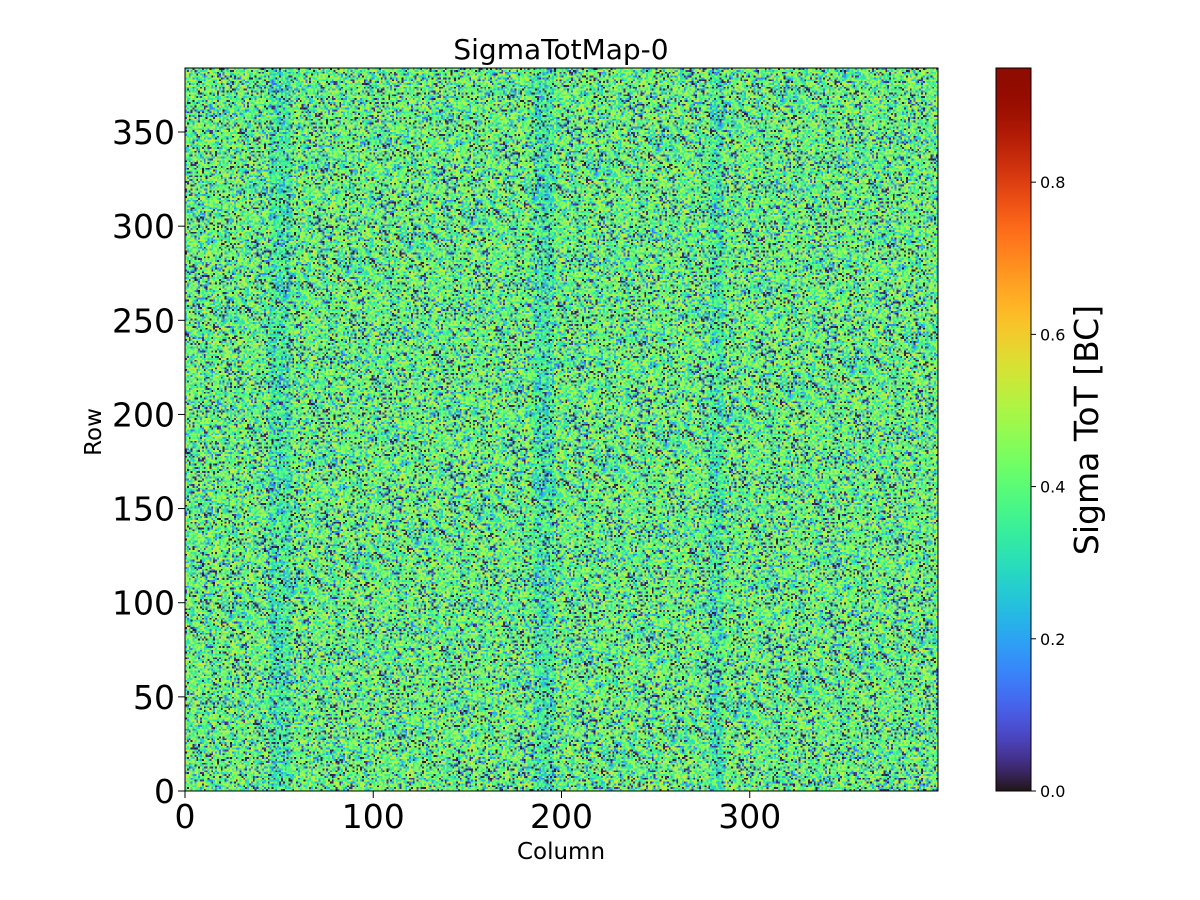 The height and width of the screenshot is (900, 1200). What do you see at coordinates (143, 132) in the screenshot?
I see `y-tick-label: 350` at bounding box center [143, 132].